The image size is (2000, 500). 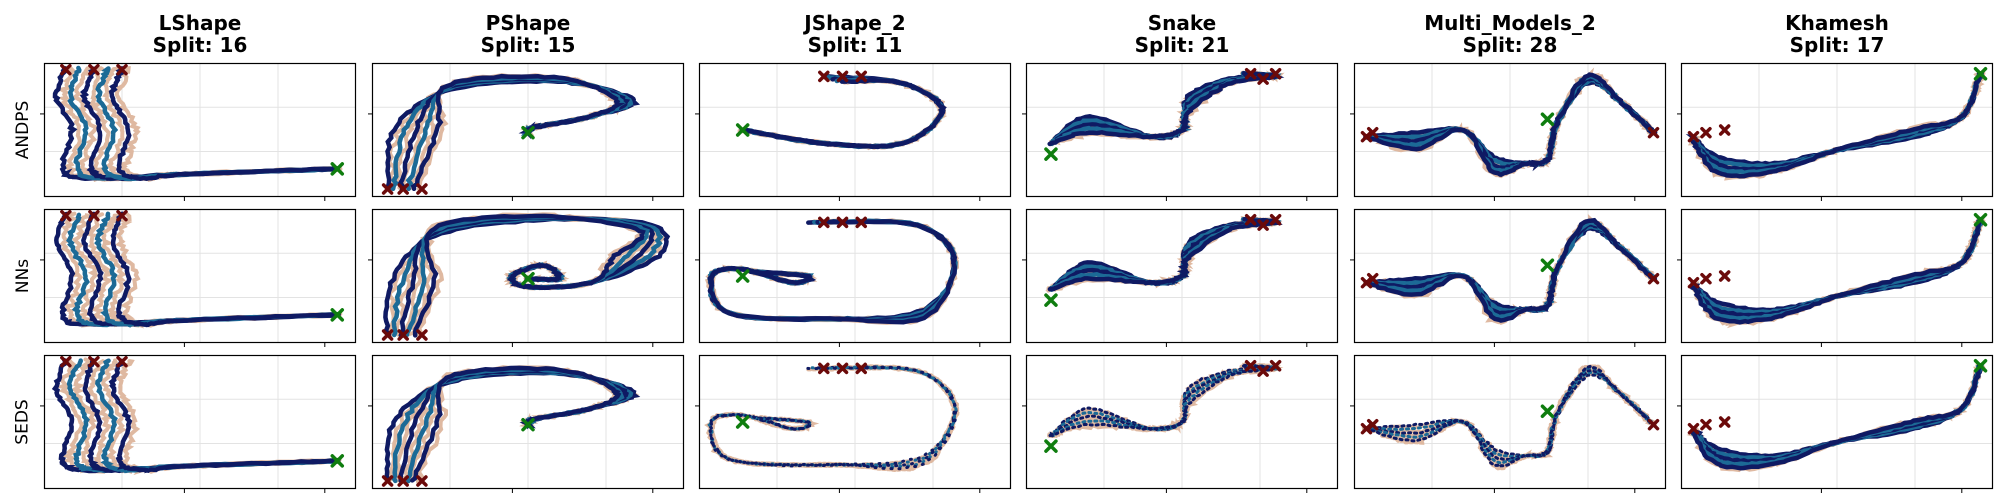 I want to click on panel-split: Split: 11, so click(x=855, y=45).